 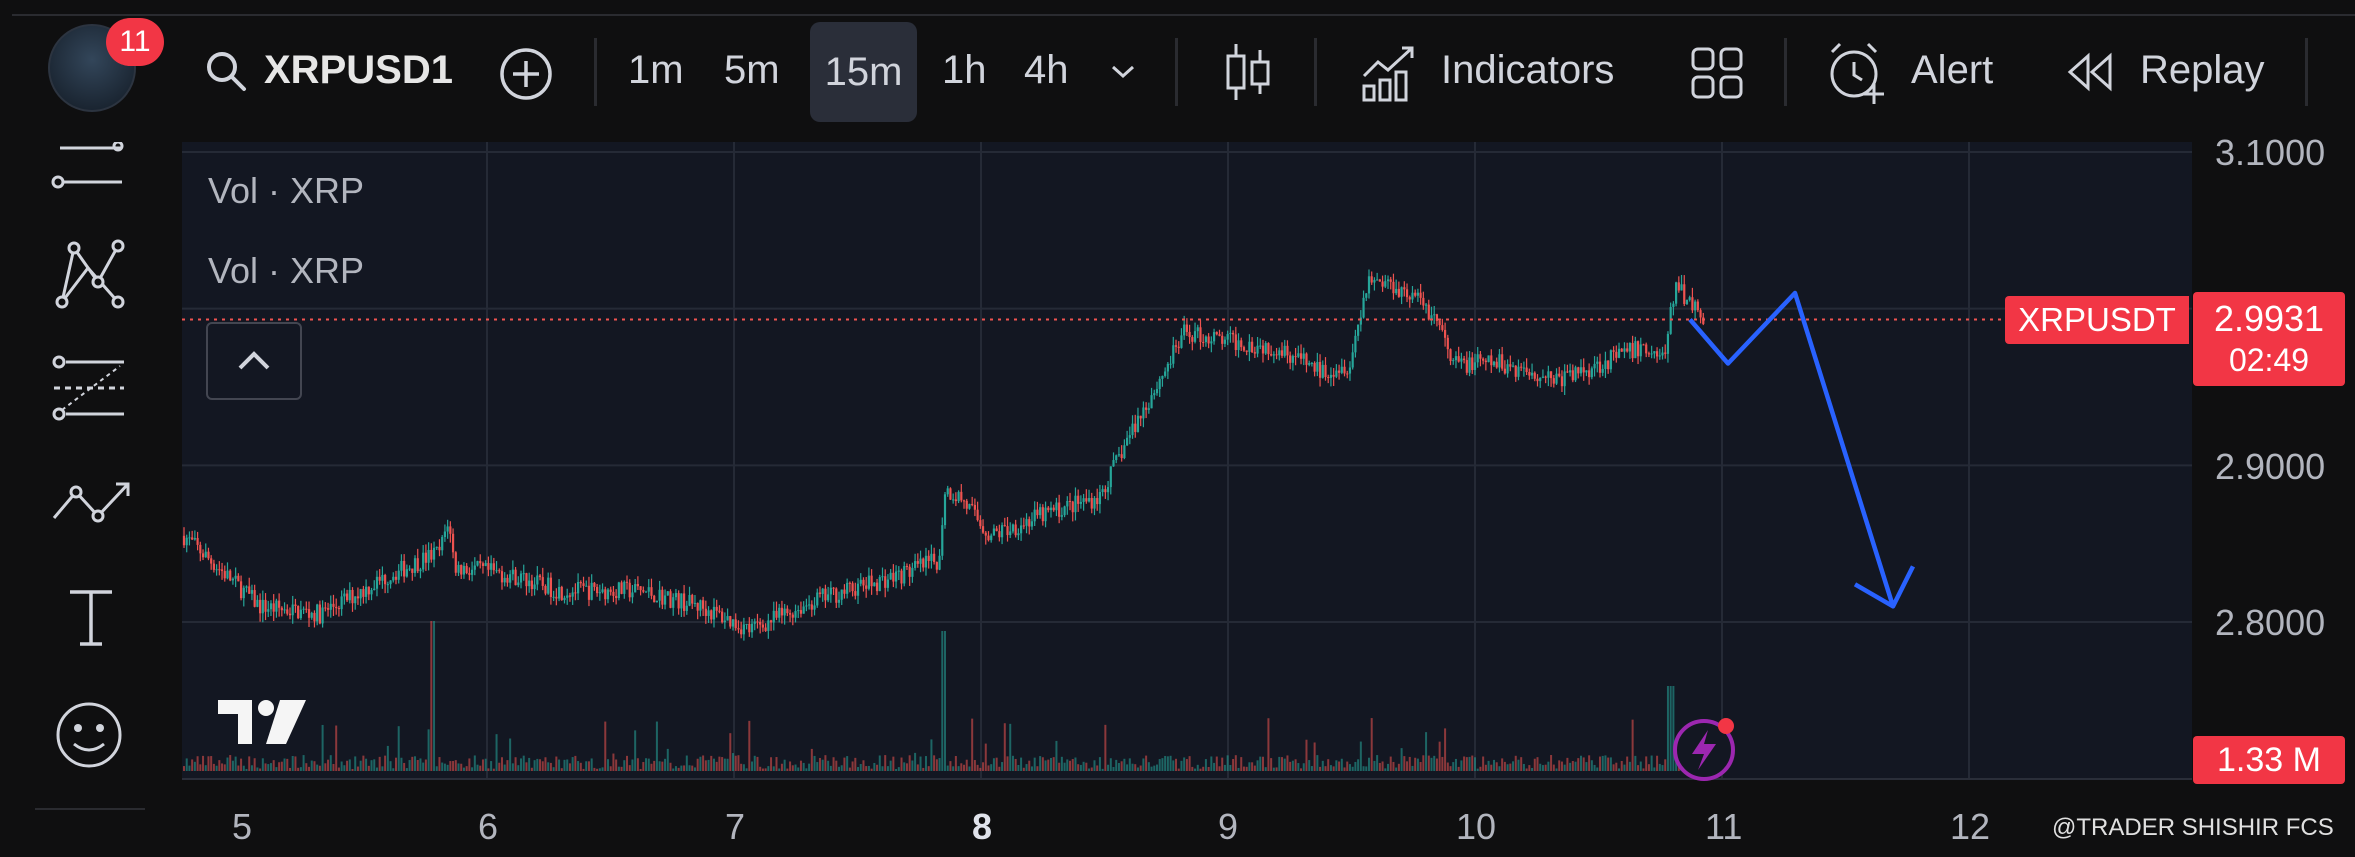 What do you see at coordinates (735, 826) in the screenshot?
I see `time-tick-7: 7` at bounding box center [735, 826].